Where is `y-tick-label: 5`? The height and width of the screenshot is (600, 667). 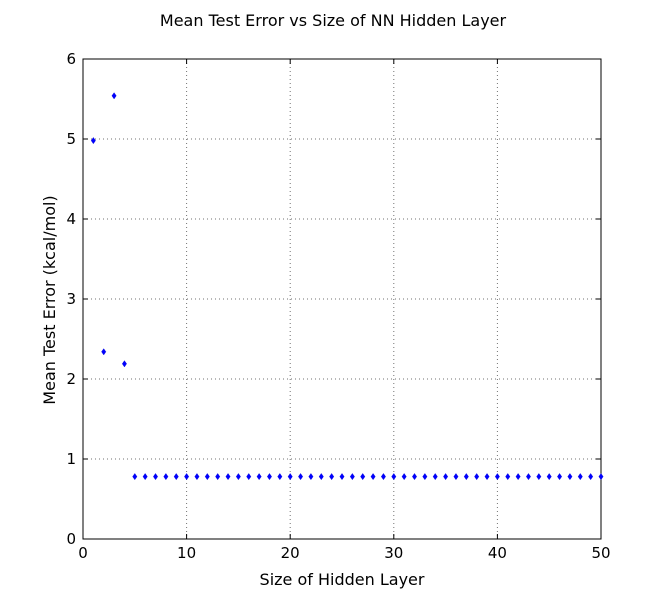 y-tick-label: 5 is located at coordinates (71, 139).